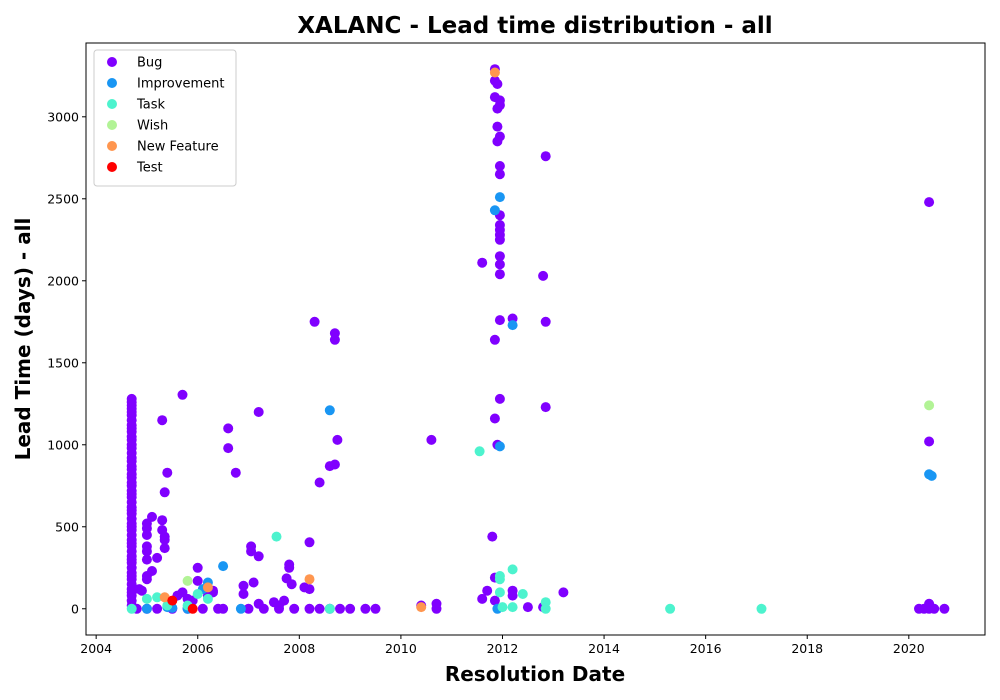  I want to click on x-tick-label: 2010, so click(401, 648).